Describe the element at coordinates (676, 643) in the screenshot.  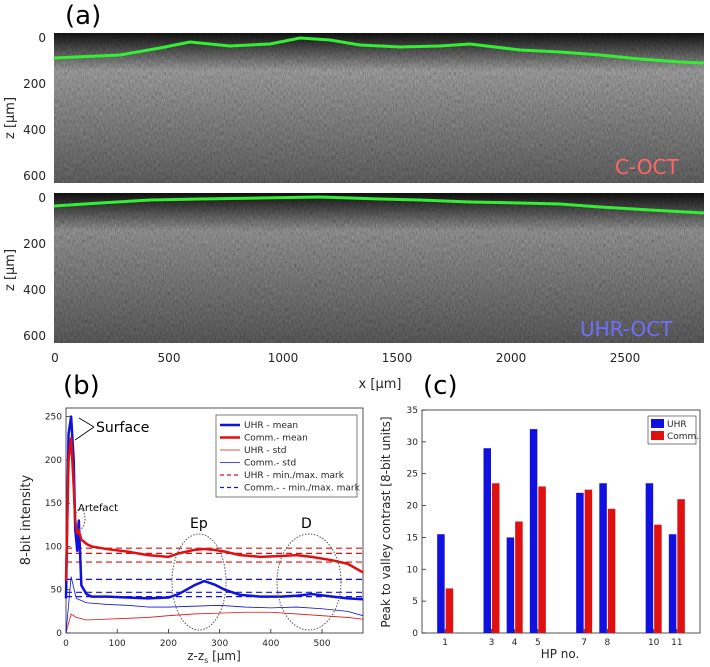
I see `xtick-c-11: 11` at that location.